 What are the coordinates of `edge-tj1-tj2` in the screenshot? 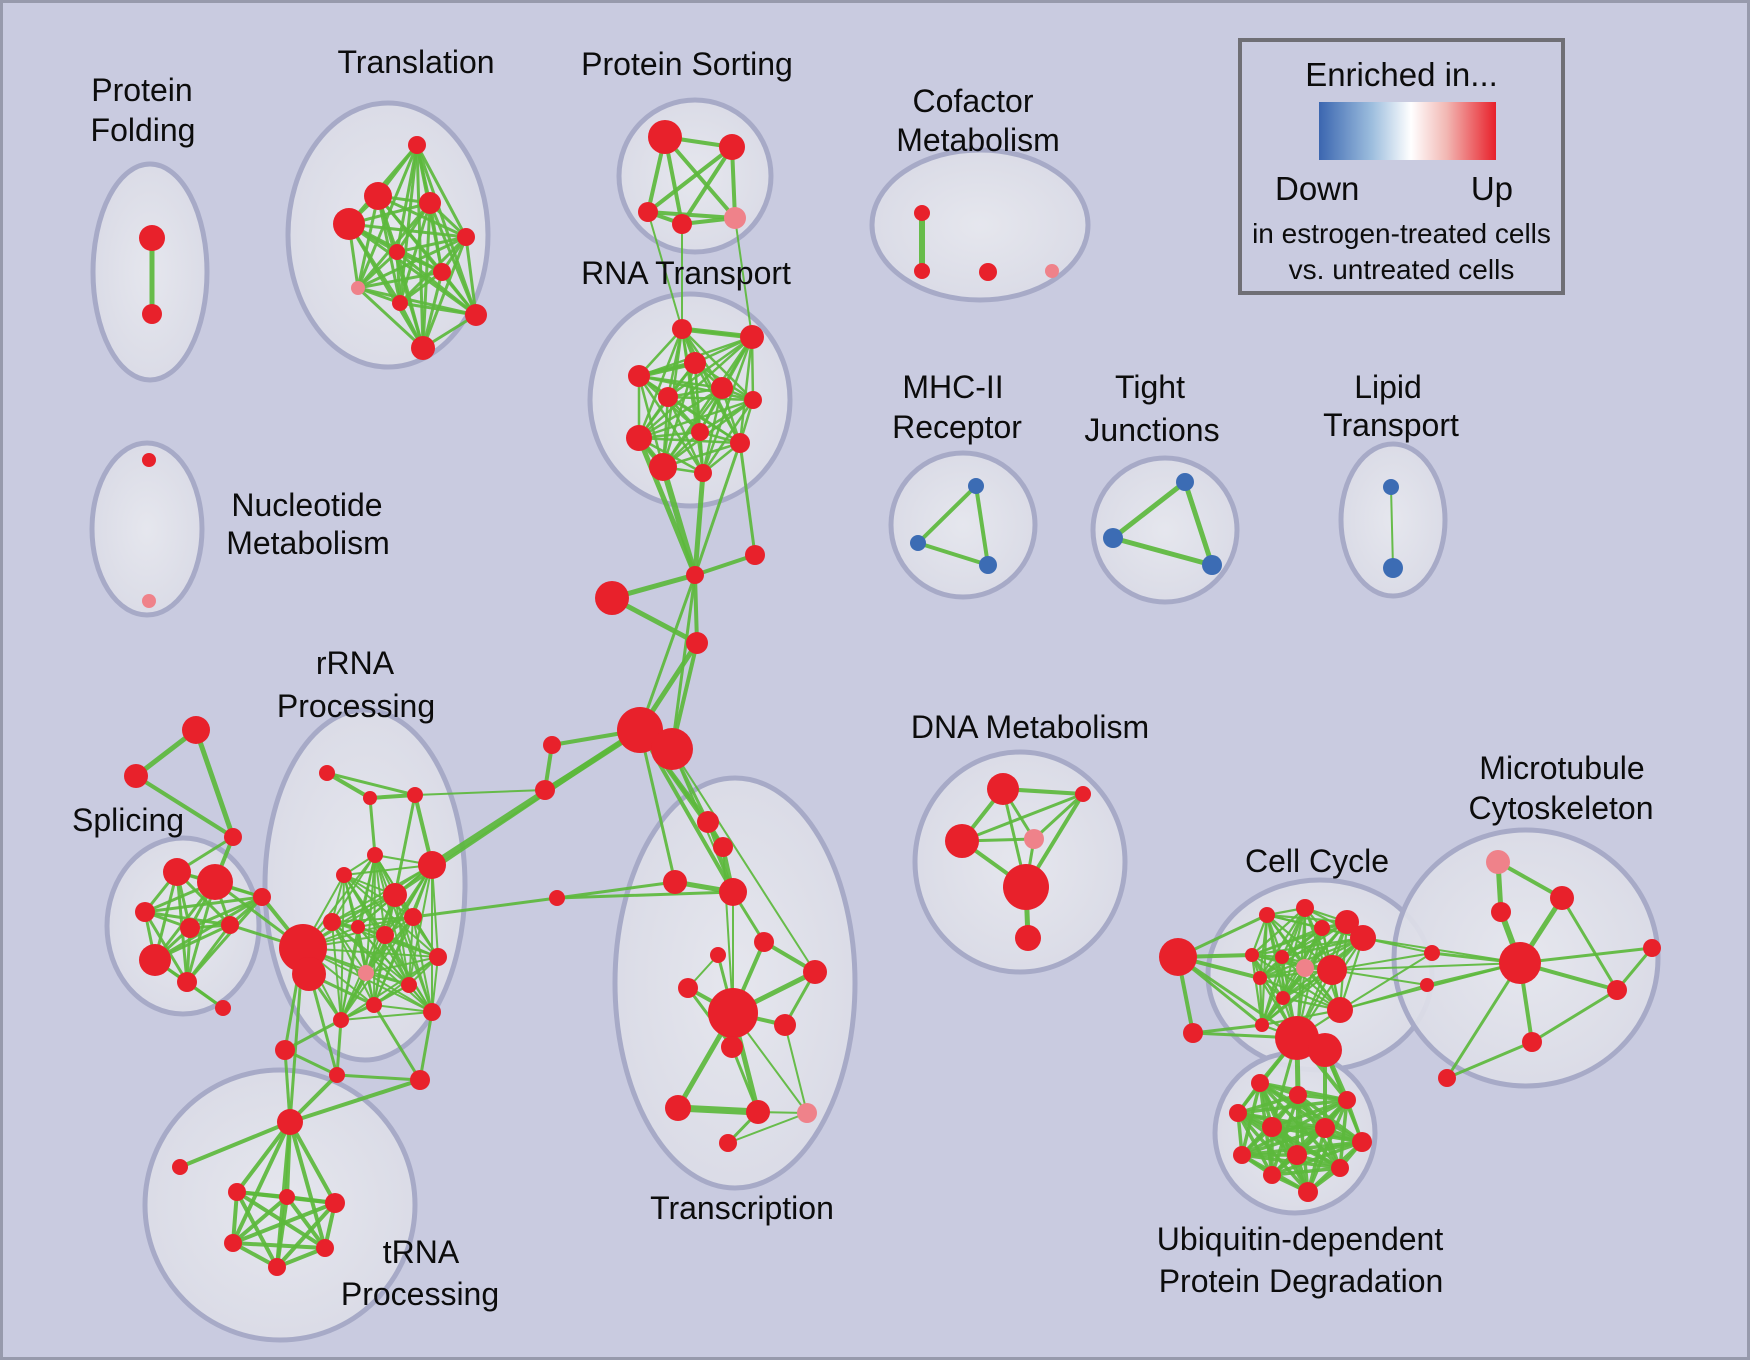 It's located at (1149, 510).